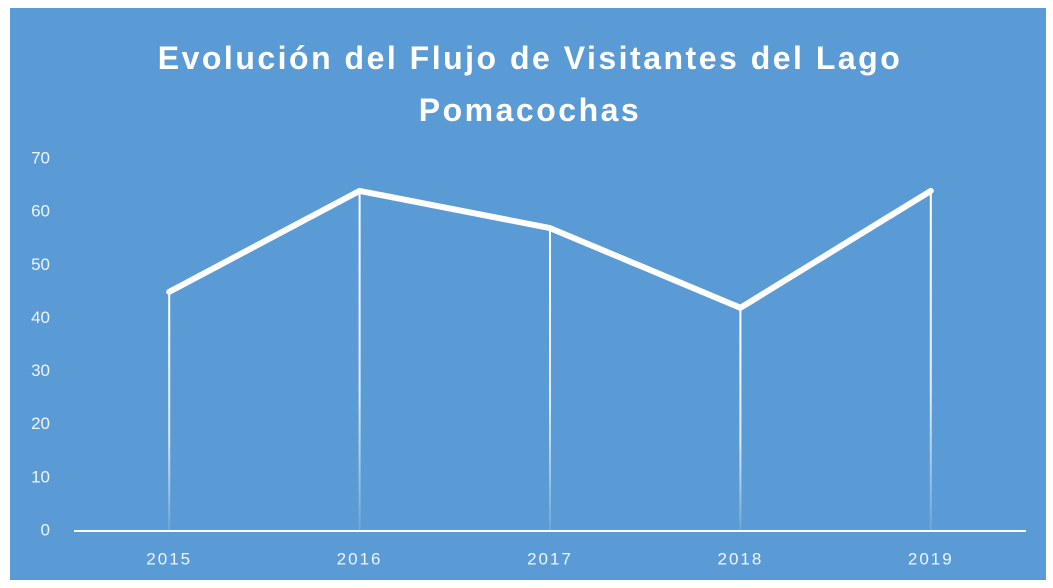  What do you see at coordinates (40, 157) in the screenshot?
I see `y-tick-label: 70` at bounding box center [40, 157].